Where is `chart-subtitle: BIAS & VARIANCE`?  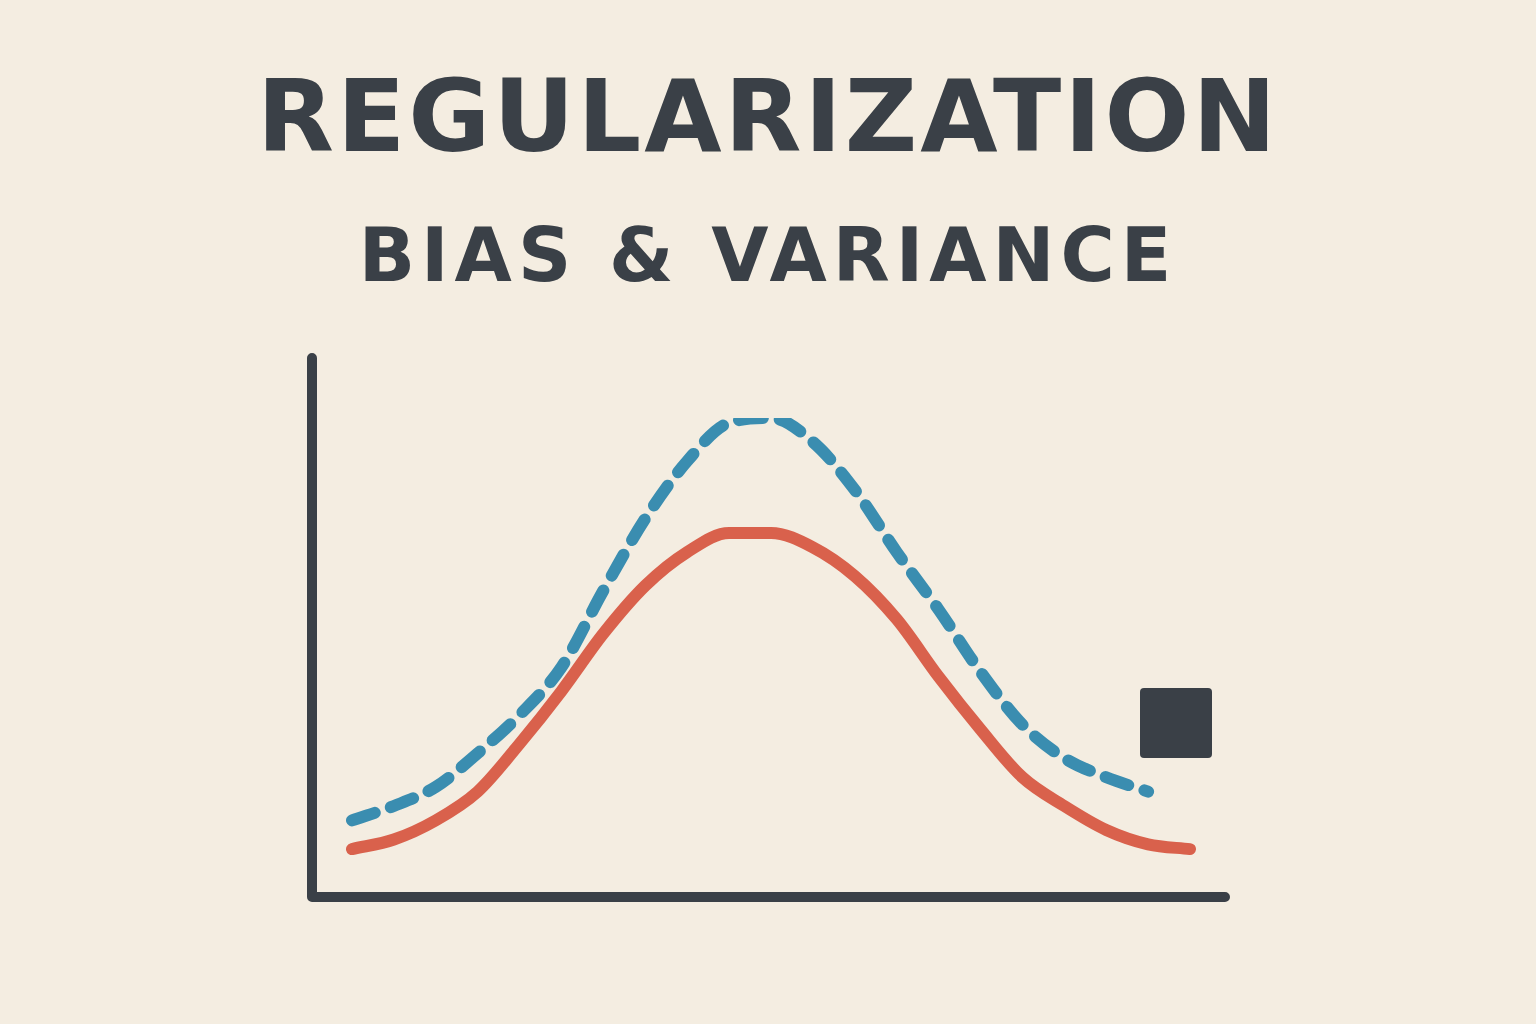
chart-subtitle: BIAS & VARIANCE is located at coordinates (768, 255).